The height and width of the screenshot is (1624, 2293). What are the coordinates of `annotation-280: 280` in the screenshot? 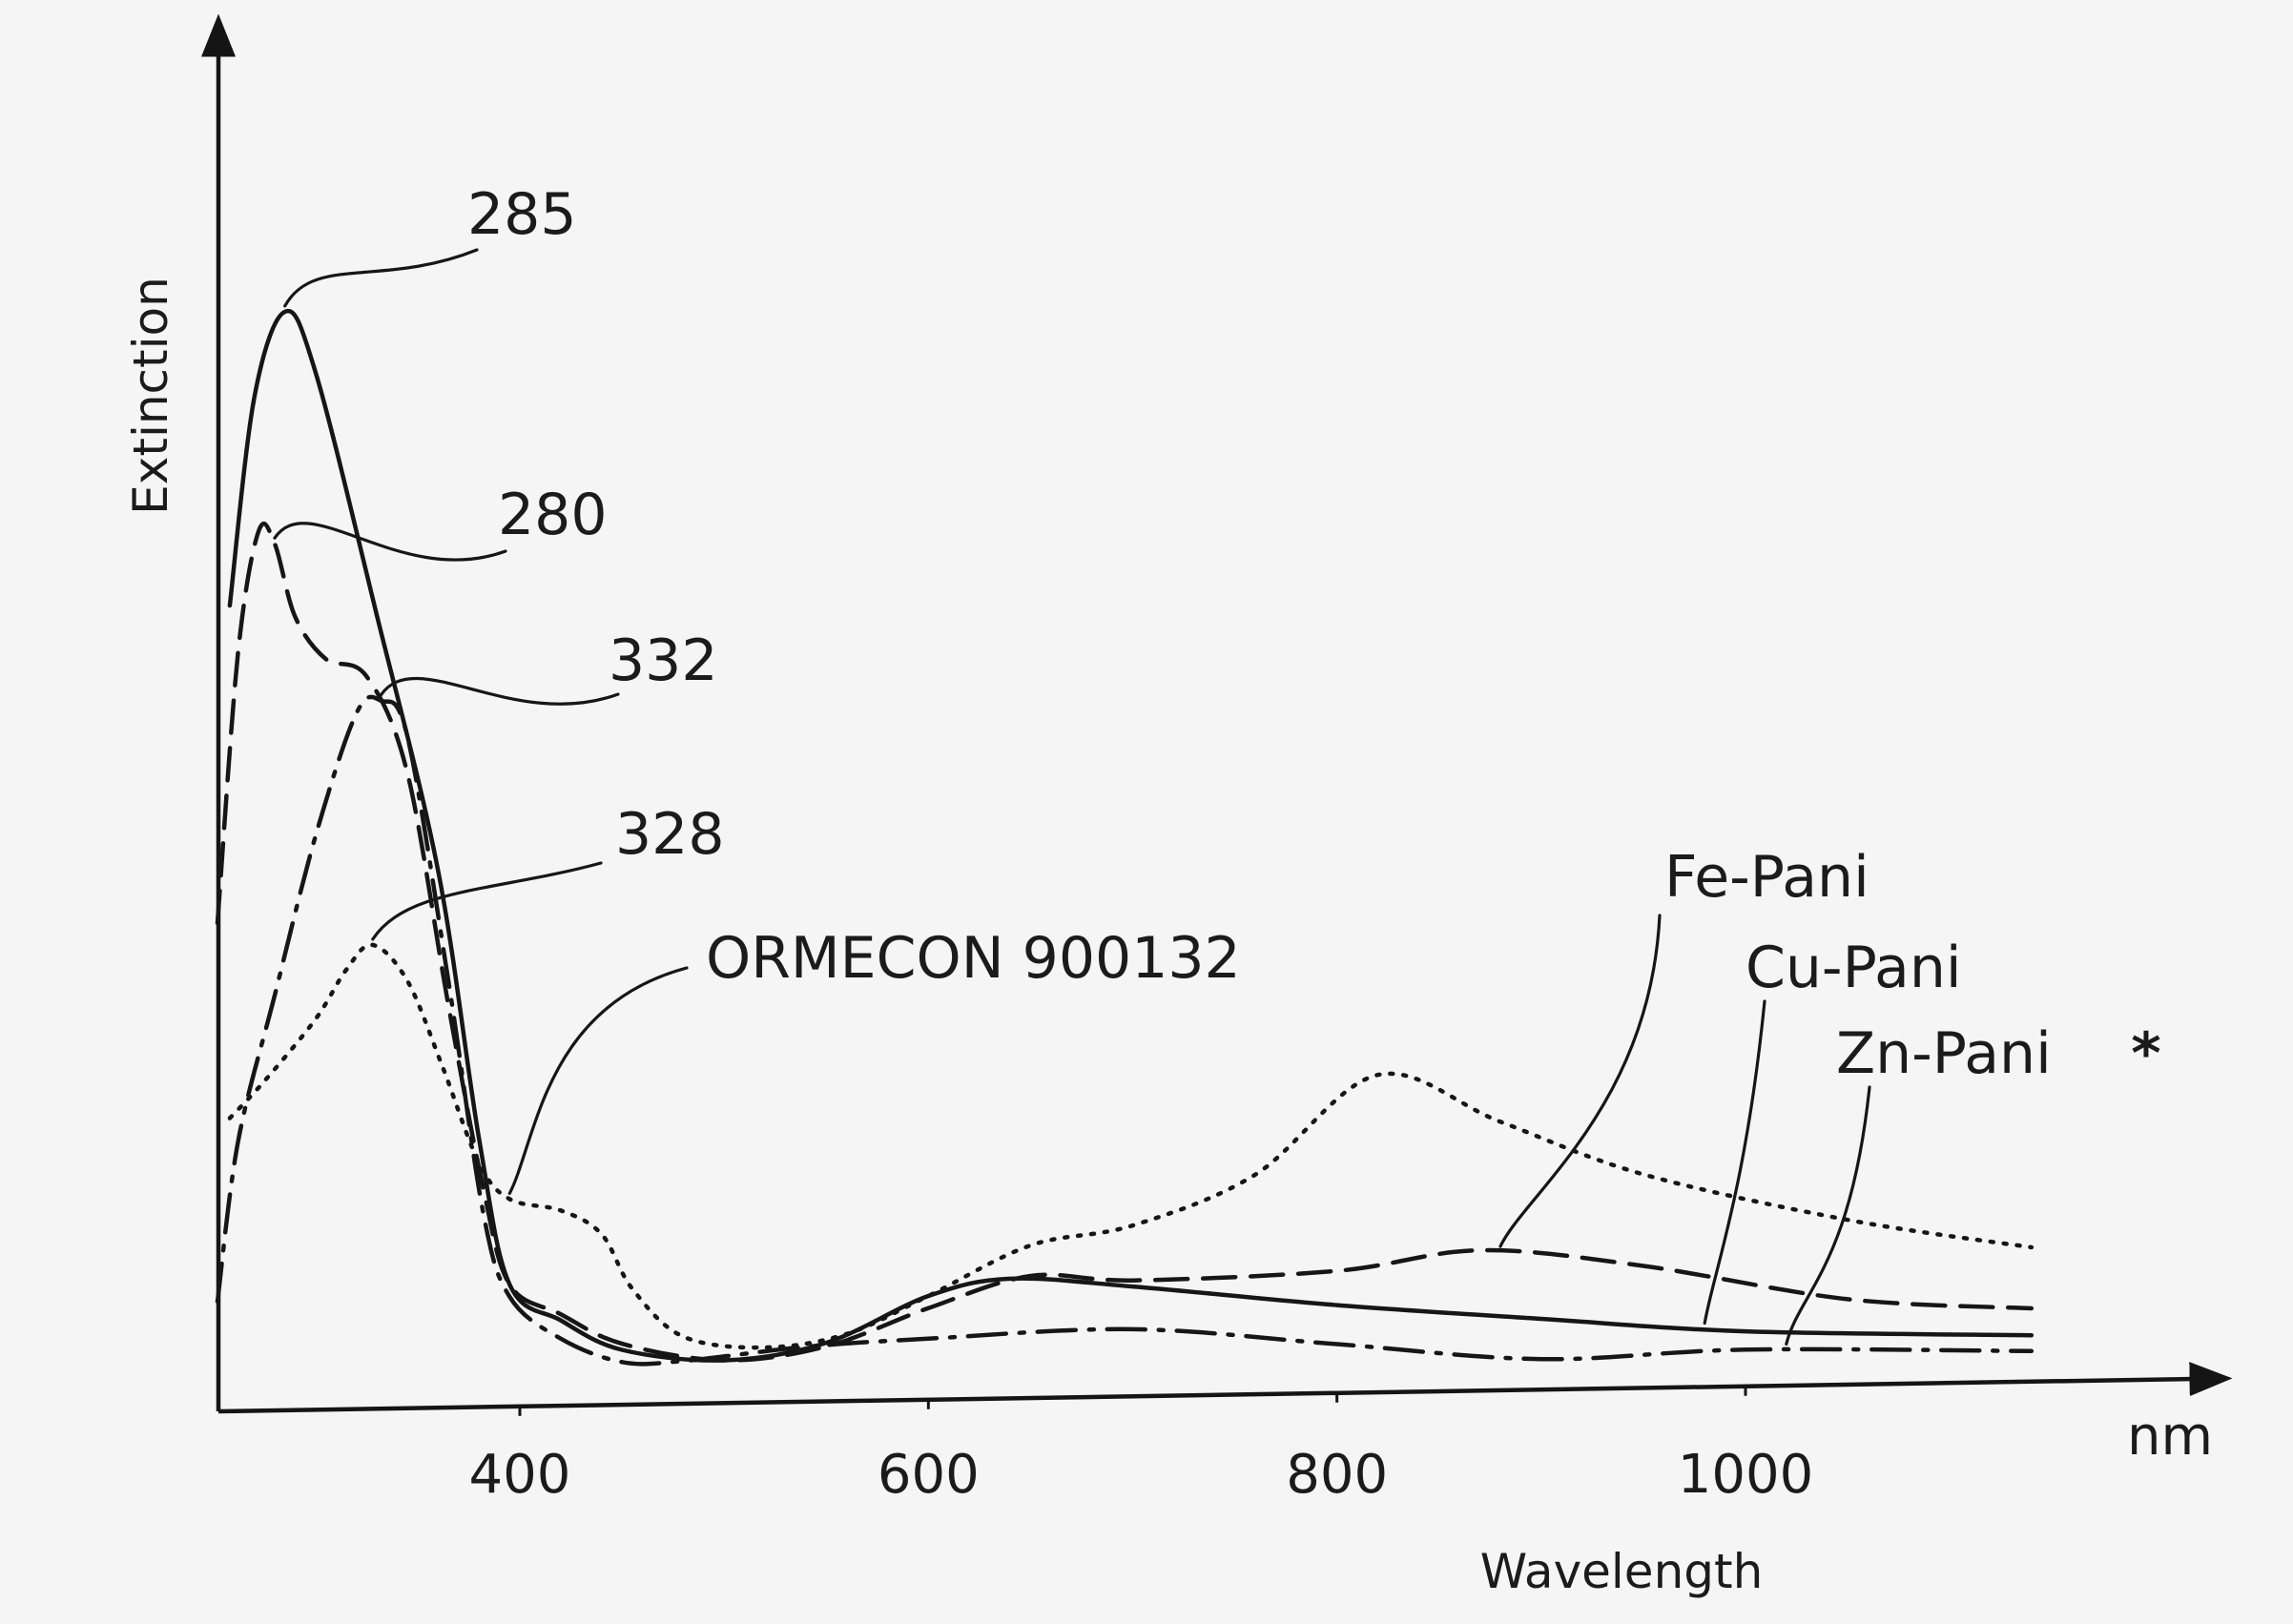 It's located at (553, 515).